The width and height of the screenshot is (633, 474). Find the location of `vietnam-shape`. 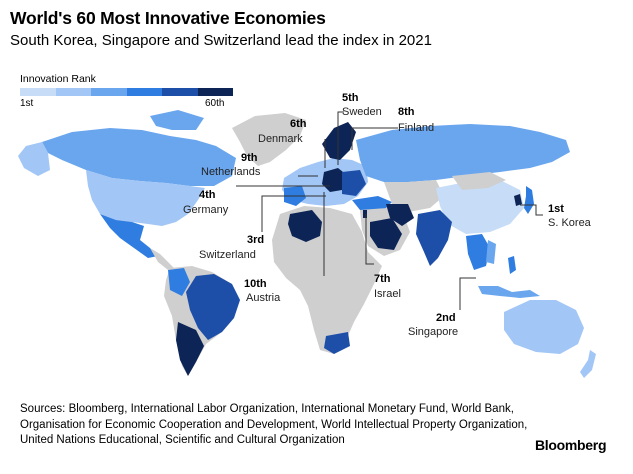

vietnam-shape is located at coordinates (491, 252).